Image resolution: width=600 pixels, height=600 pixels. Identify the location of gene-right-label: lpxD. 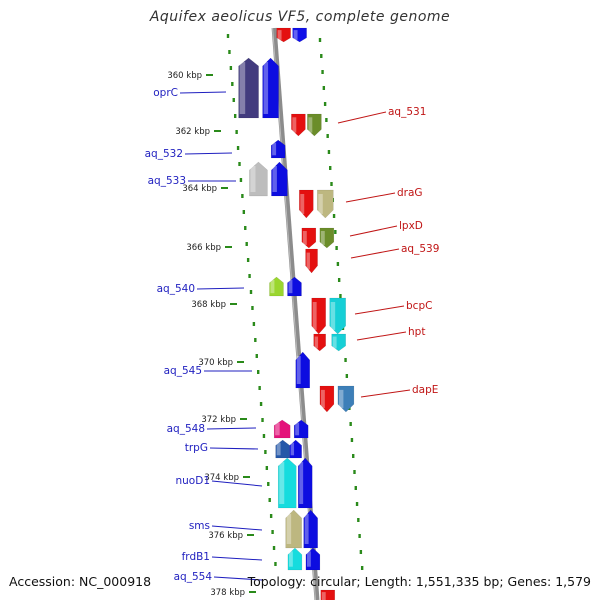
(411, 226).